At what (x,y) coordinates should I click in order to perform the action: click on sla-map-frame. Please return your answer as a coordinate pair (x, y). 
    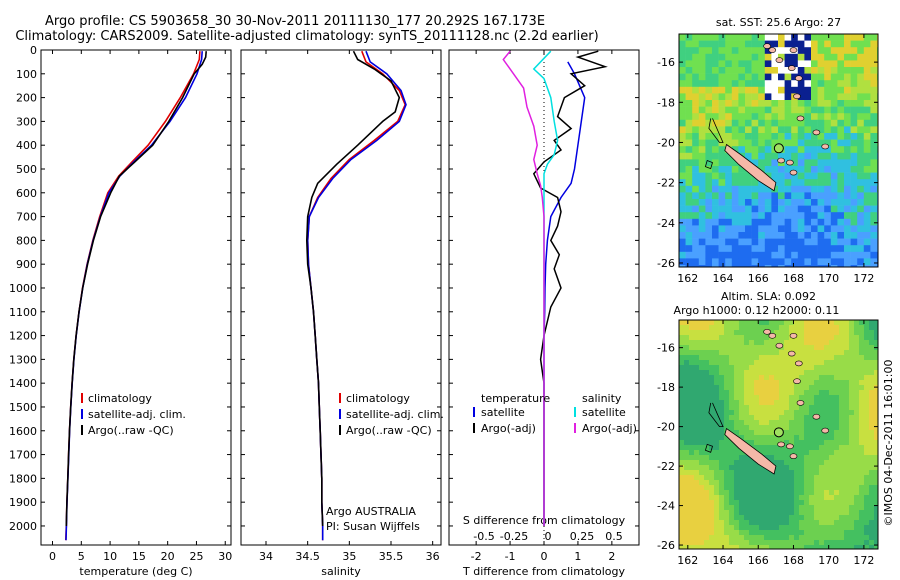
    Looking at the image, I should click on (778, 434).